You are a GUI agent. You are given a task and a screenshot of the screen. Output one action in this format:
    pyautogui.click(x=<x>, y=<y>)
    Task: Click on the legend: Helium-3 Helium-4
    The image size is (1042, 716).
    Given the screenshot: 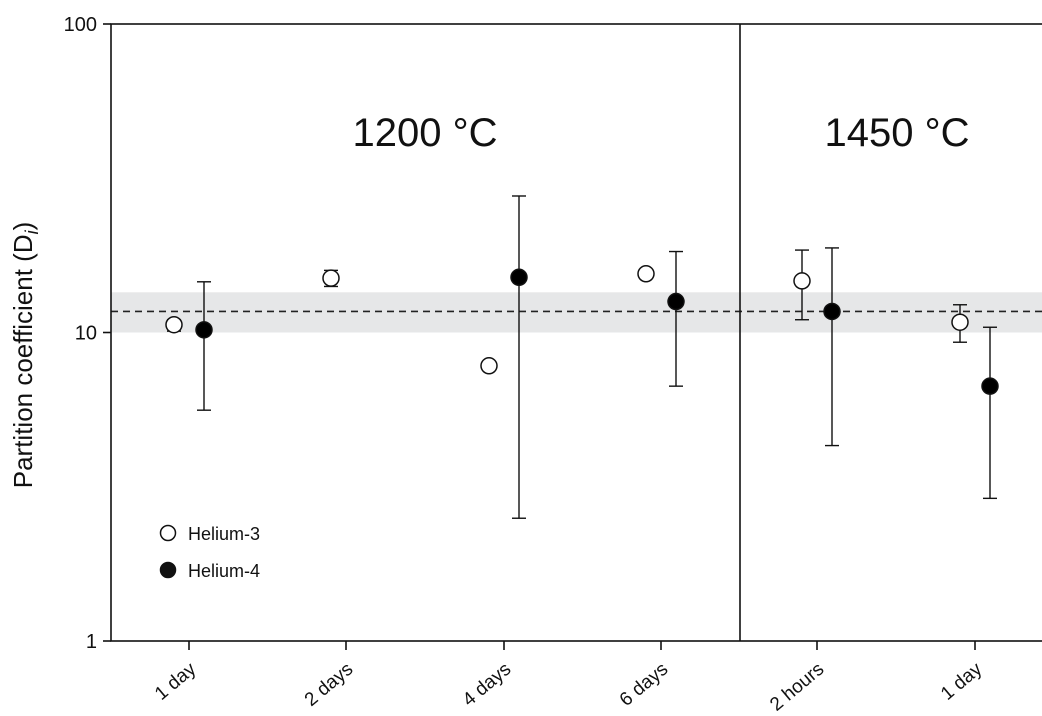 What is the action you would take?
    pyautogui.click(x=209, y=552)
    